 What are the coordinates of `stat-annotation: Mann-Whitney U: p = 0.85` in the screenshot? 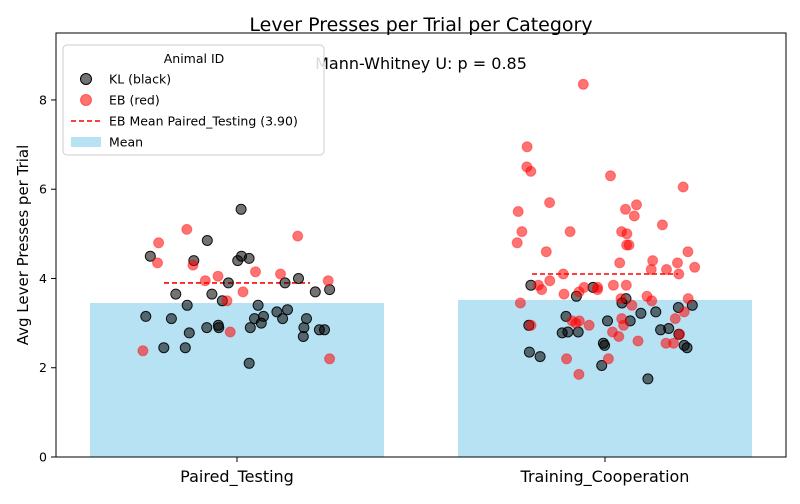 It's located at (421, 63).